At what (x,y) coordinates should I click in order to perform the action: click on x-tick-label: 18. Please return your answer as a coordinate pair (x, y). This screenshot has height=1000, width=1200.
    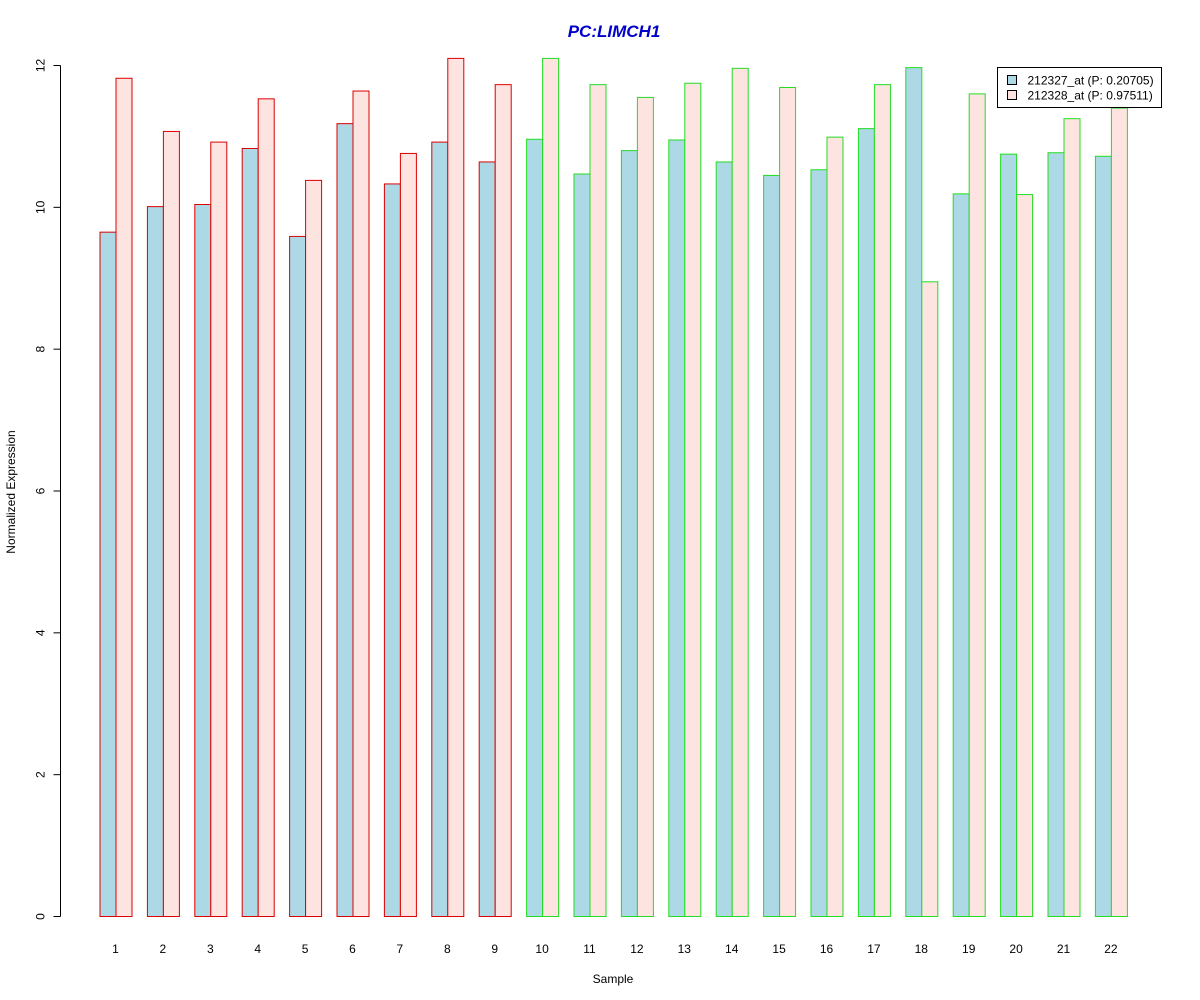
    Looking at the image, I should click on (922, 949).